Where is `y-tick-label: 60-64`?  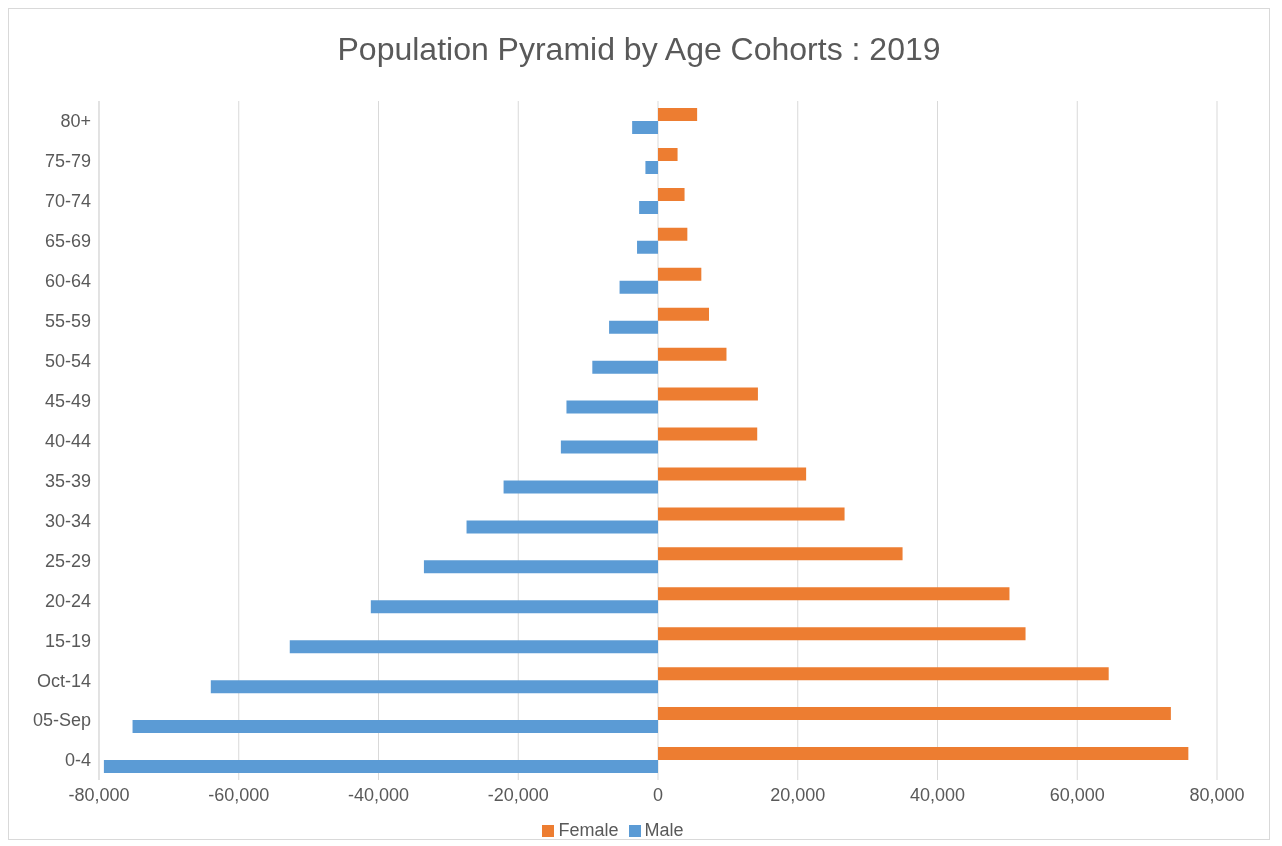 y-tick-label: 60-64 is located at coordinates (67, 281).